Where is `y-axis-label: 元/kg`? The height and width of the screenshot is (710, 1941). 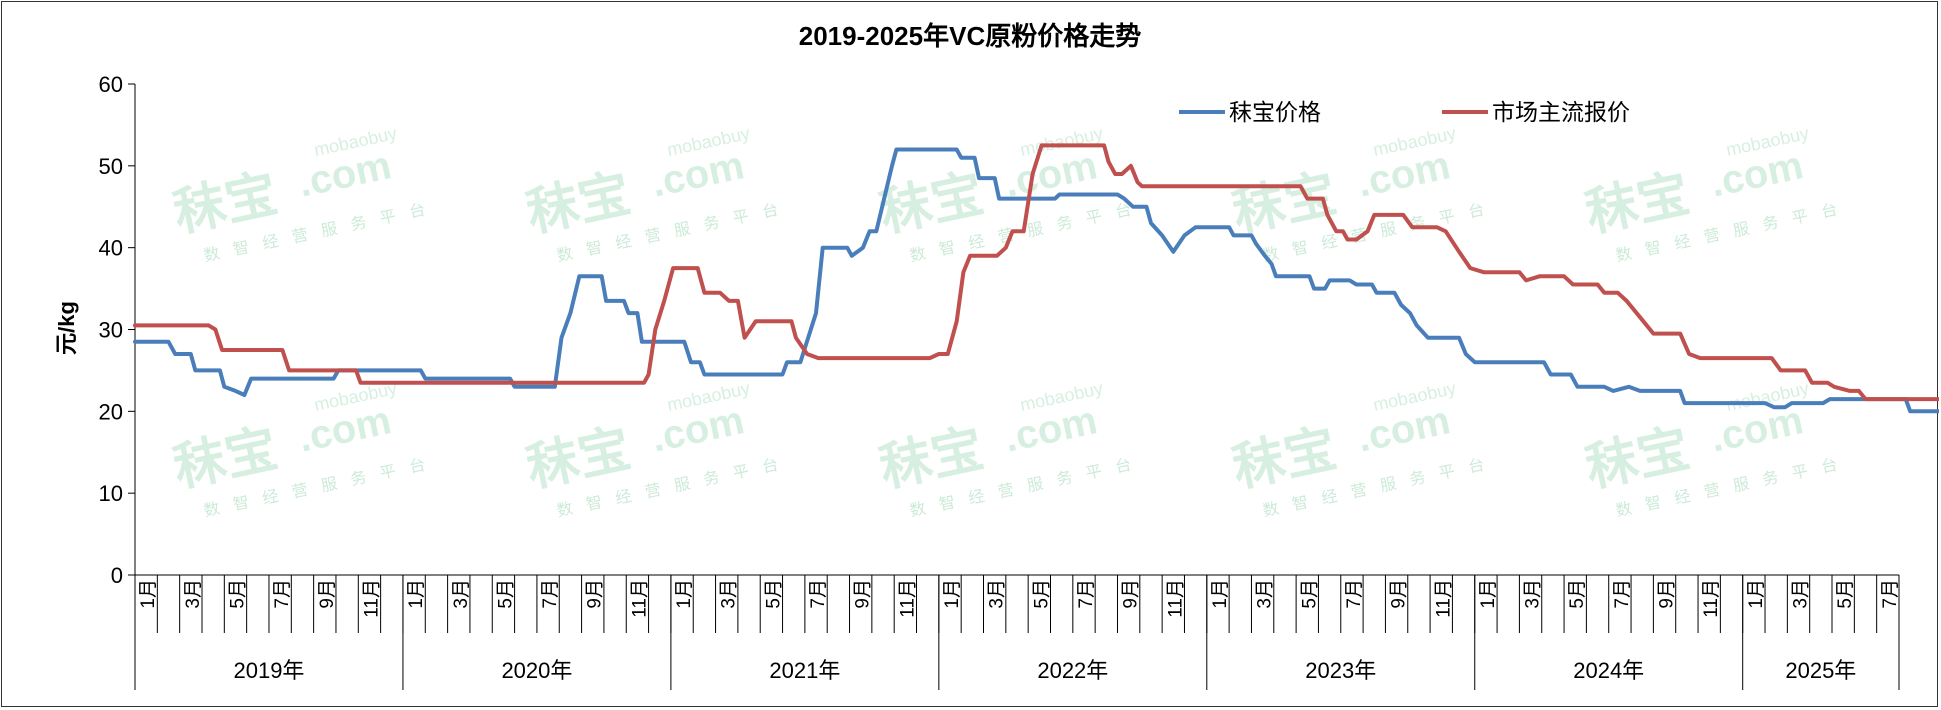
y-axis-label: 元/kg is located at coordinates (66, 328).